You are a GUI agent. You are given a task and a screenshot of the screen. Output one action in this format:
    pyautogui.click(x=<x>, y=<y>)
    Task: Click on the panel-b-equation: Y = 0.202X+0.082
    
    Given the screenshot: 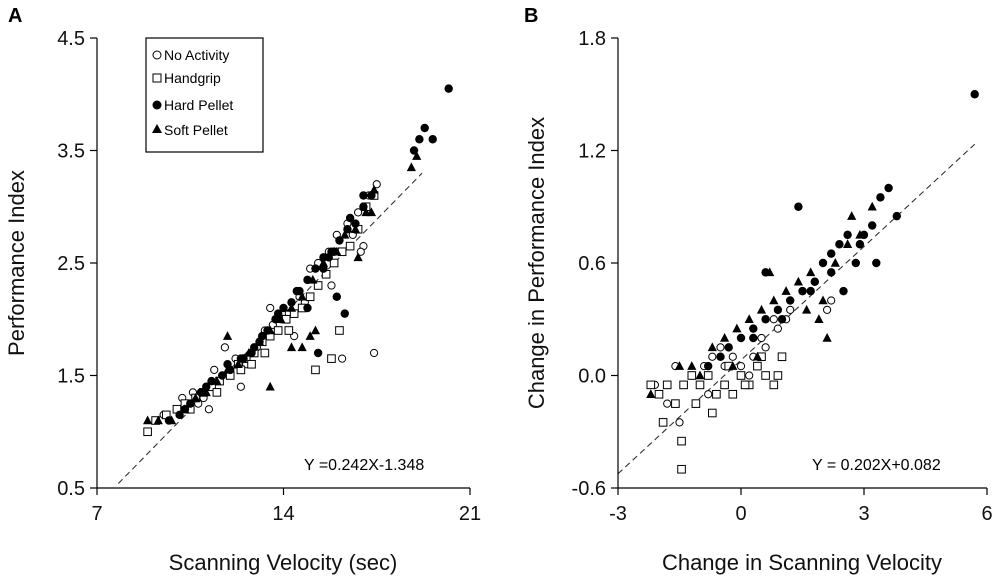 What is the action you would take?
    pyautogui.click(x=876, y=465)
    